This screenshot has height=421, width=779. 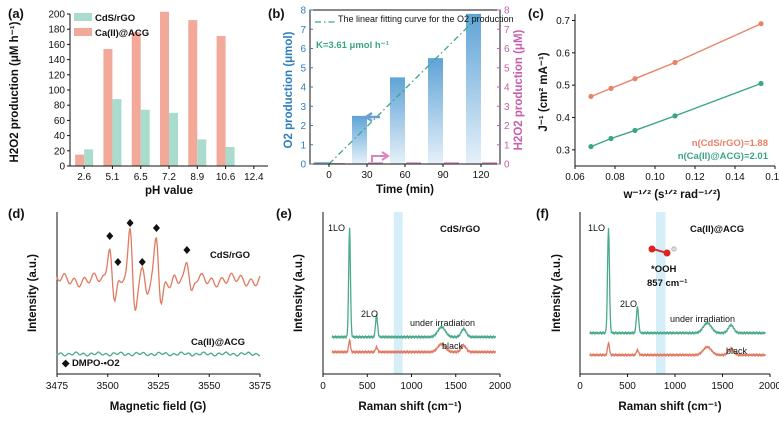 What do you see at coordinates (226, 177) in the screenshot?
I see `x-tick-label-10.6: 10.6` at bounding box center [226, 177].